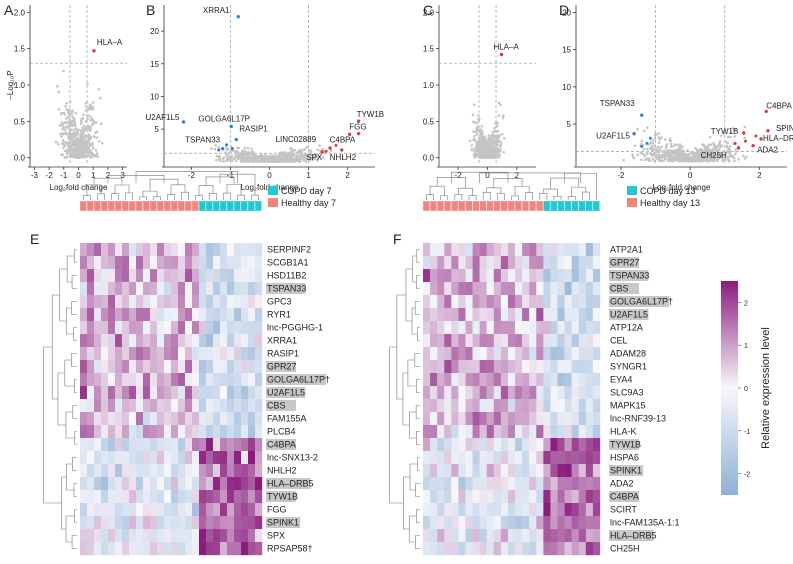 The image size is (793, 564). What do you see at coordinates (729, 388) in the screenshot?
I see `colorbar` at bounding box center [729, 388].